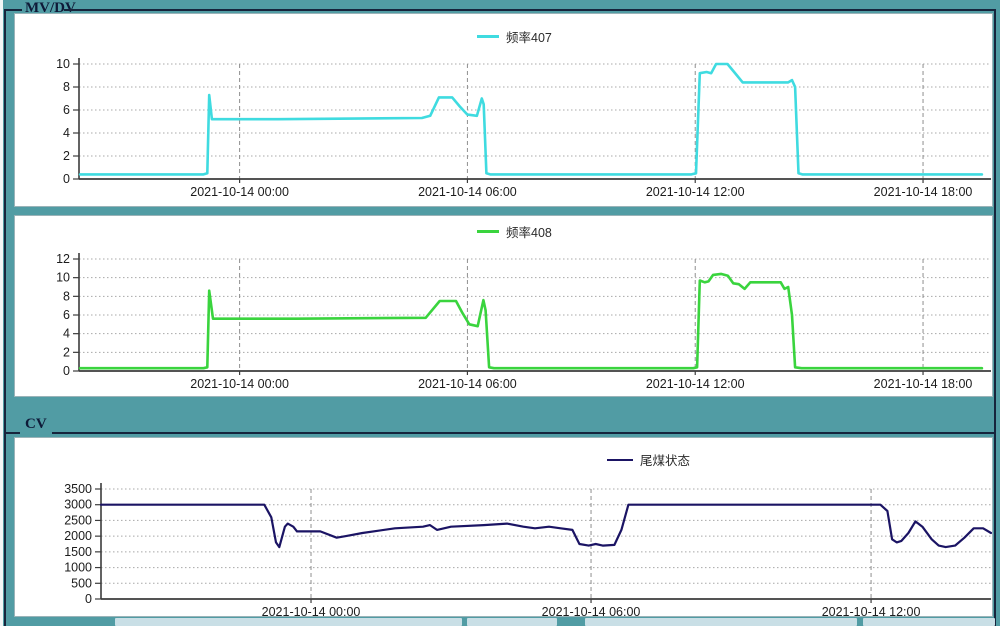  Describe the element at coordinates (78, 520) in the screenshot. I see `svg-text: 2500` at that location.